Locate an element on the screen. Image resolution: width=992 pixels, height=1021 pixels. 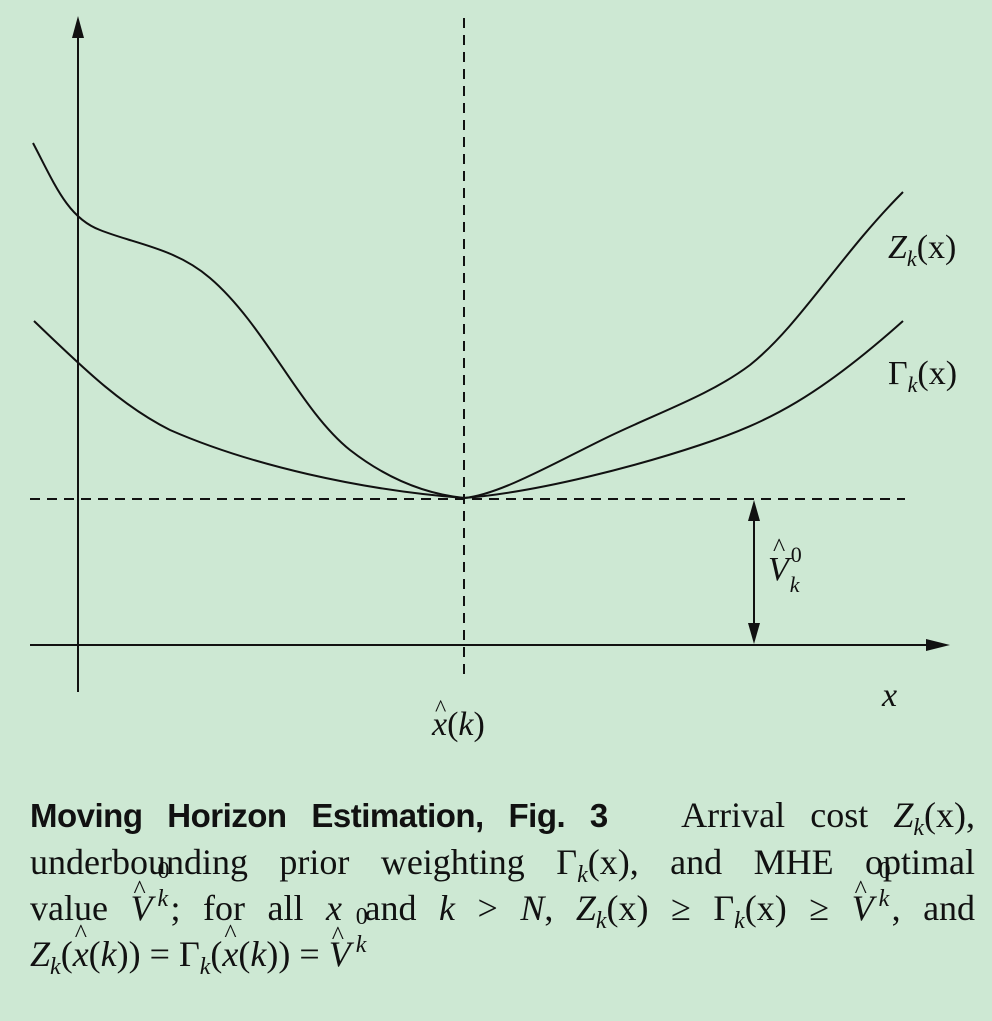
v-hat-arrow-up is located at coordinates (754, 510).